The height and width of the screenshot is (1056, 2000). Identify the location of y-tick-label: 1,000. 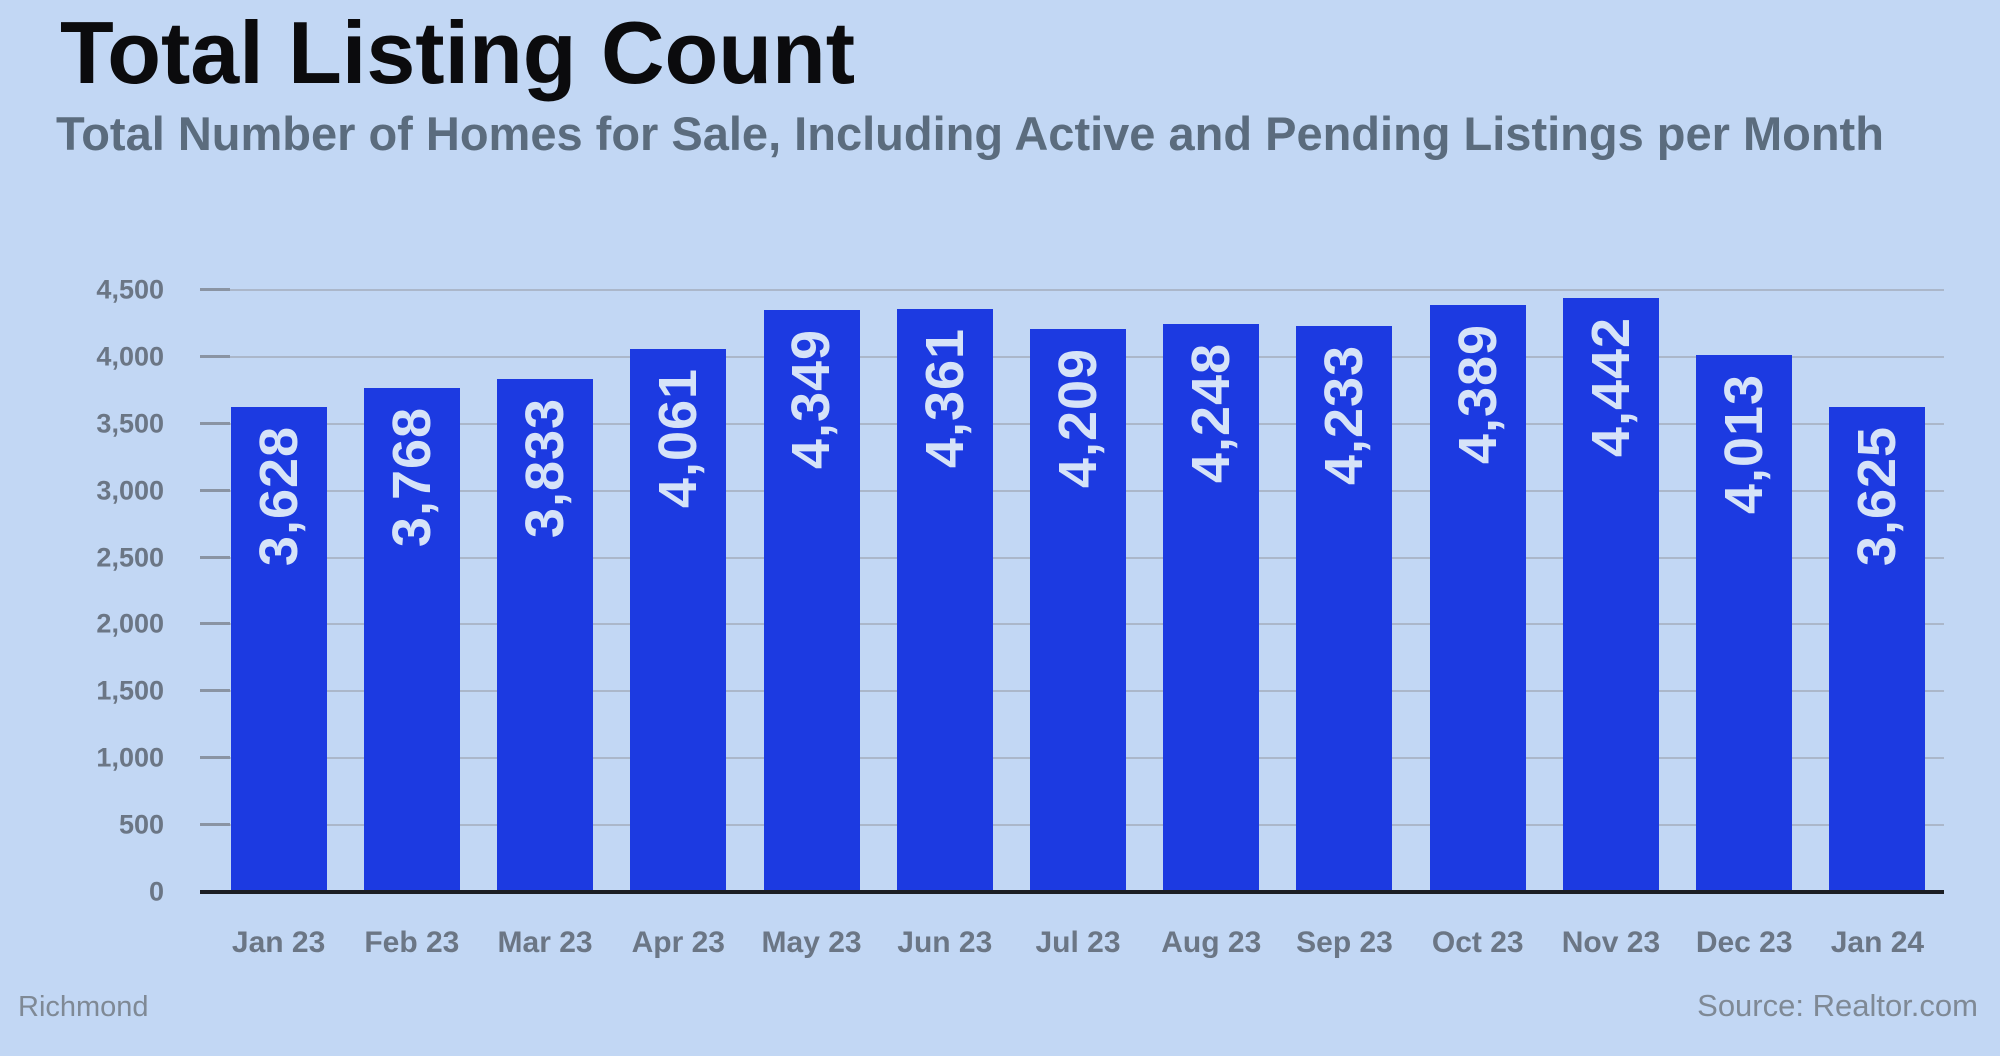
(130, 757).